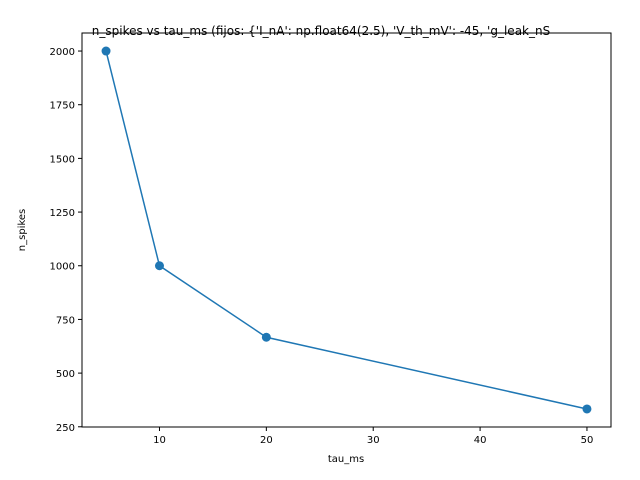 The width and height of the screenshot is (640, 480). What do you see at coordinates (159, 440) in the screenshot?
I see `x-tick-label: 10` at bounding box center [159, 440].